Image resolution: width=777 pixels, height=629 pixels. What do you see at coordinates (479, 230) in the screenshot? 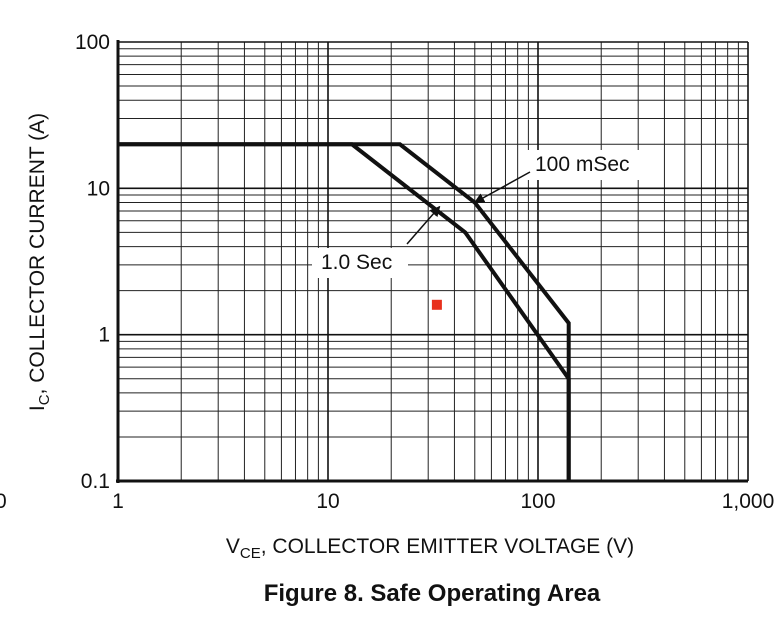
I see `annotation-layer: 100 mSec 1.0 Sec` at bounding box center [479, 230].